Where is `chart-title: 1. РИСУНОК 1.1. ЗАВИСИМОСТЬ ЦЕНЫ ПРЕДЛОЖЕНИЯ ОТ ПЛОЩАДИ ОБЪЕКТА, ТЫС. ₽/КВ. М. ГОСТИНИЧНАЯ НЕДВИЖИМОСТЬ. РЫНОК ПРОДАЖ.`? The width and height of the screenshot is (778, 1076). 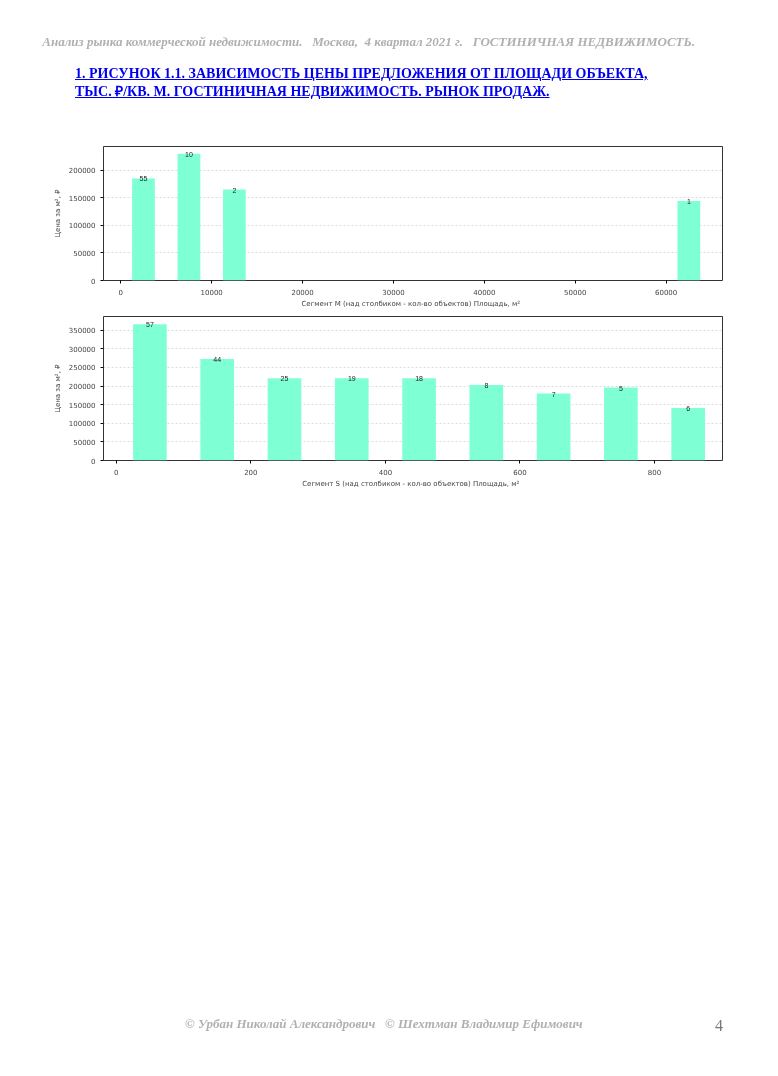
chart-title: 1. РИСУНОК 1.1. ЗАВИСИМОСТЬ ЦЕНЫ ПРЕДЛОЖЕНИЯ ОТ ПЛОЩАДИ ОБЪЕКТА, ТЫС. ₽/КВ. М. ГОСТИНИЧНАЯ НЕДВИЖИМОСТЬ. РЫНОК ПРОДАЖ. is located at coordinates (361, 83).